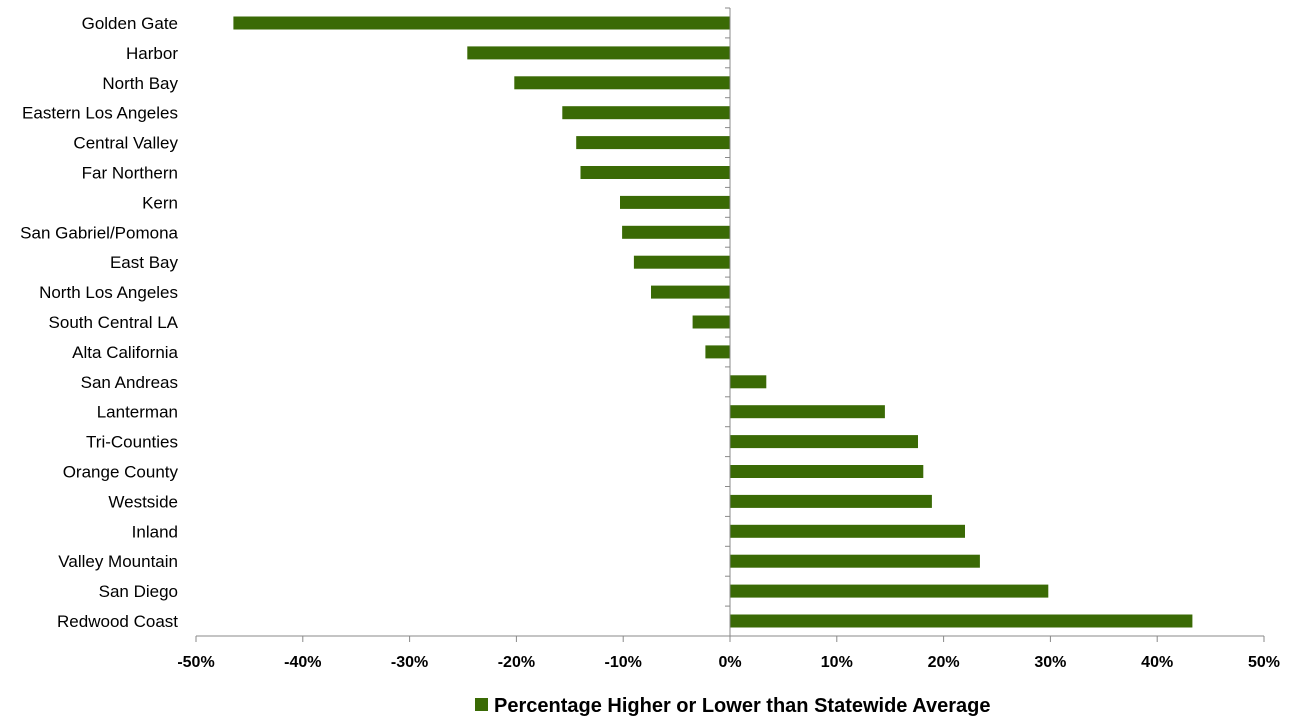  I want to click on bar-north-bay, so click(622, 83).